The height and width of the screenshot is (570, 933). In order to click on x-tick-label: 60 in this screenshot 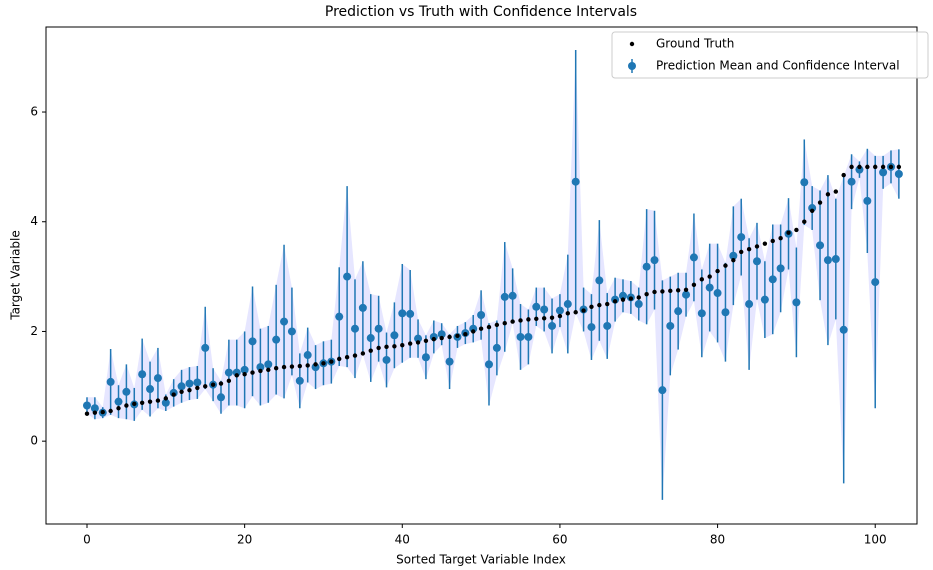, I will do `click(559, 540)`.